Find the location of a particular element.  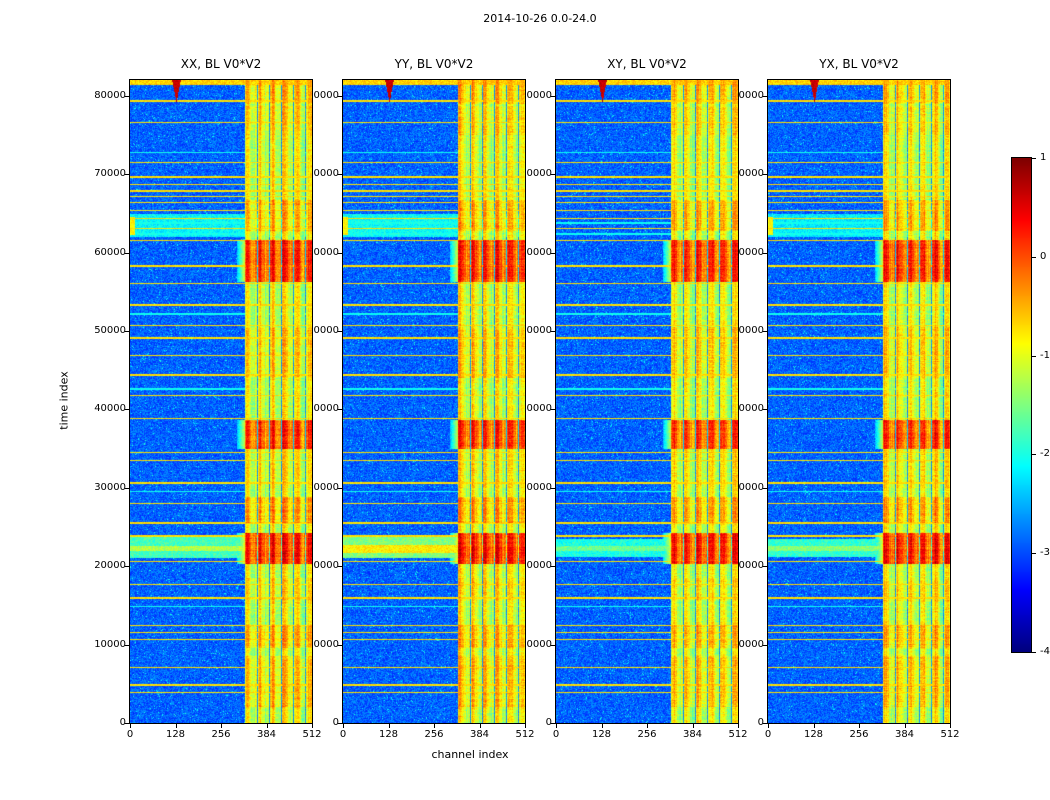

colorbar-tick-label: 0 is located at coordinates (1043, 256).